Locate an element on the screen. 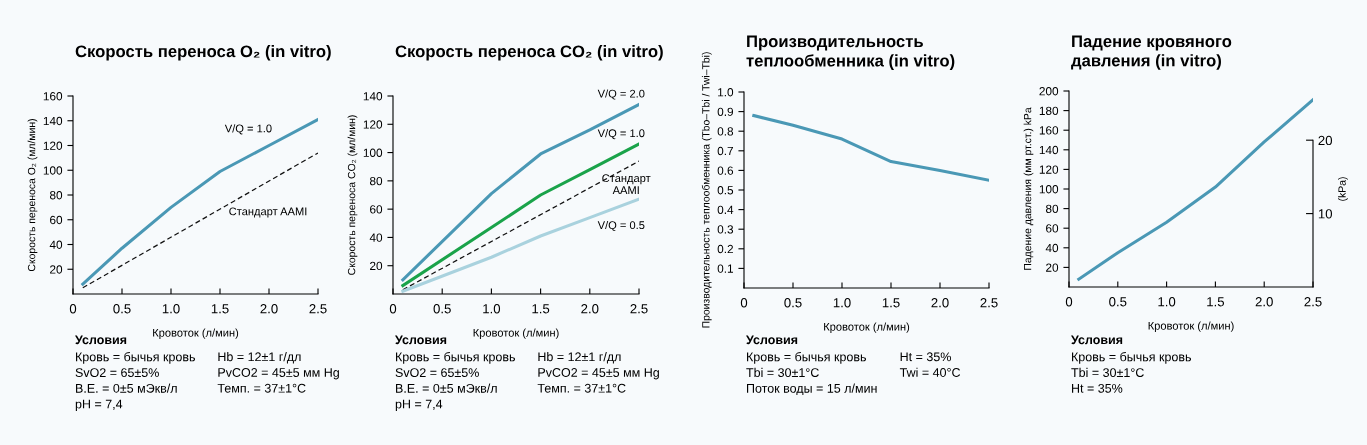  text: Кровь = бычья кровь Tbi = 30±1°C Поток воды = 15 л/мин is located at coordinates (811, 374).